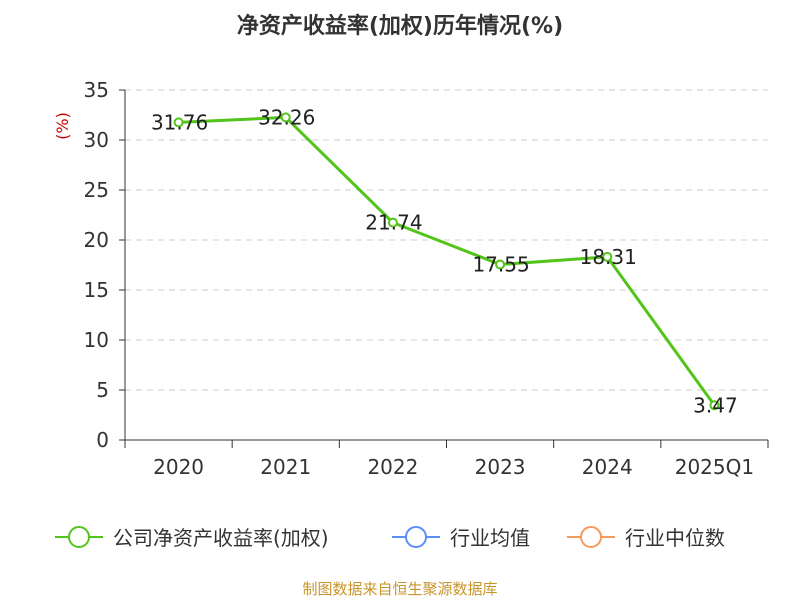 Image resolution: width=800 pixels, height=600 pixels. What do you see at coordinates (285, 467) in the screenshot?
I see `x-tick-label: 2021` at bounding box center [285, 467].